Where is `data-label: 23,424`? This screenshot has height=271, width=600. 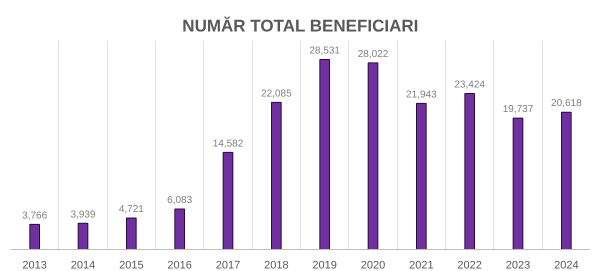
data-label: 23,424 is located at coordinates (470, 85).